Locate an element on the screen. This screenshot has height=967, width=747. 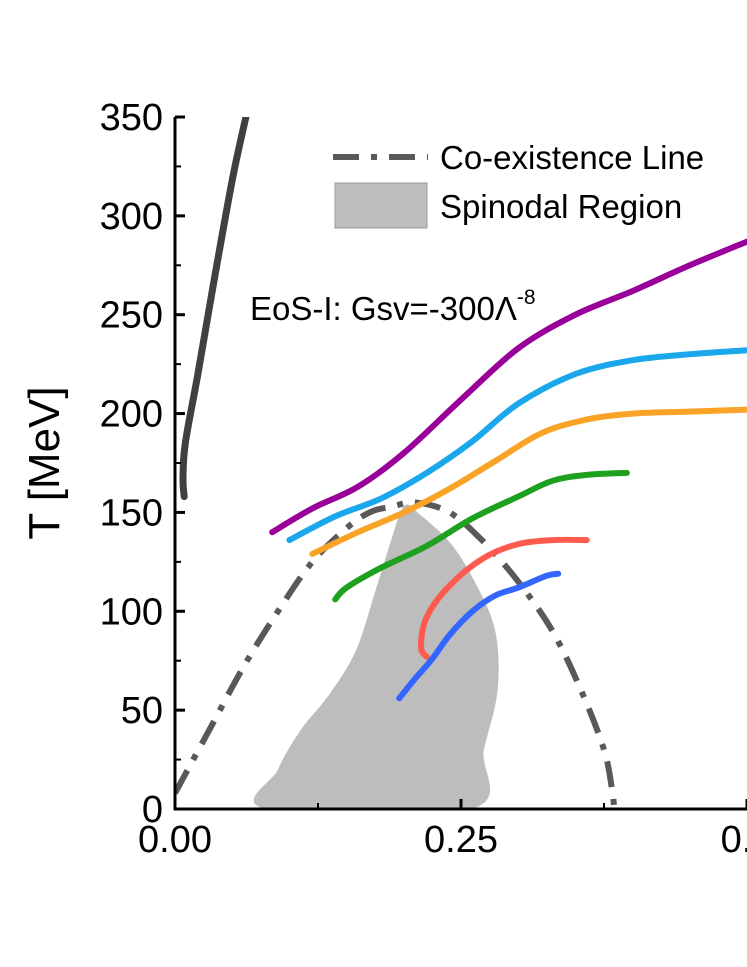
annotation-prefix: EoS-I: Gsv=-300 is located at coordinates (372, 308).